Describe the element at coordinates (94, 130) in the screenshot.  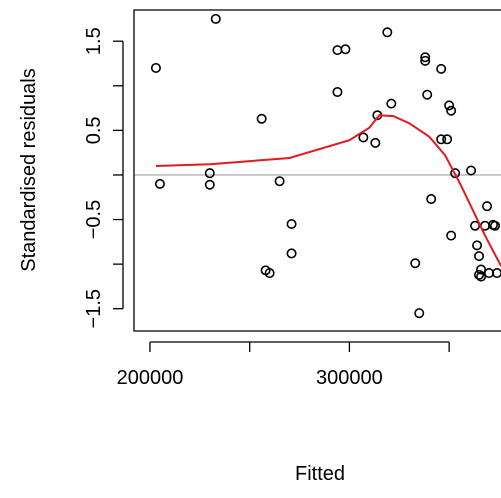
I see `y-tick-label: 0.5` at that location.